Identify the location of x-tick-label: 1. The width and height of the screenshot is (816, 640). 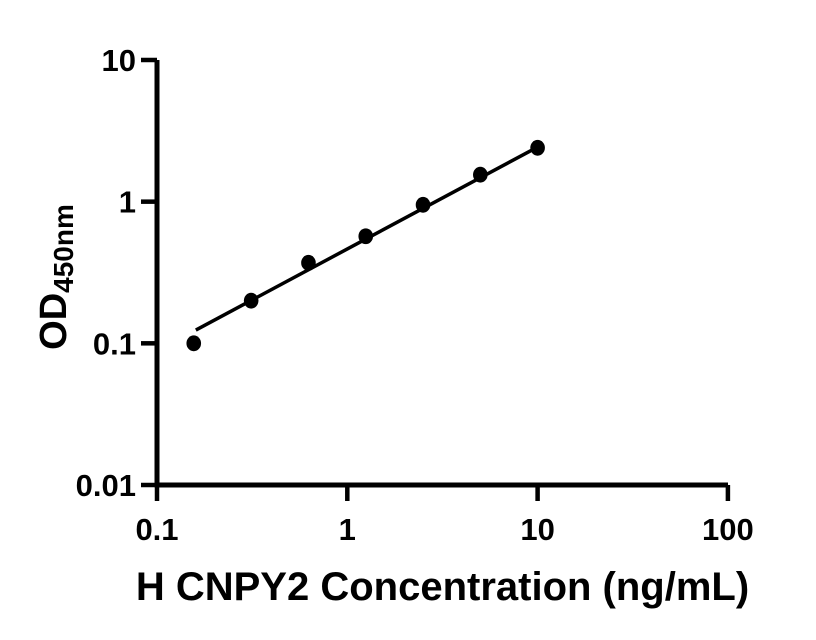
(347, 529).